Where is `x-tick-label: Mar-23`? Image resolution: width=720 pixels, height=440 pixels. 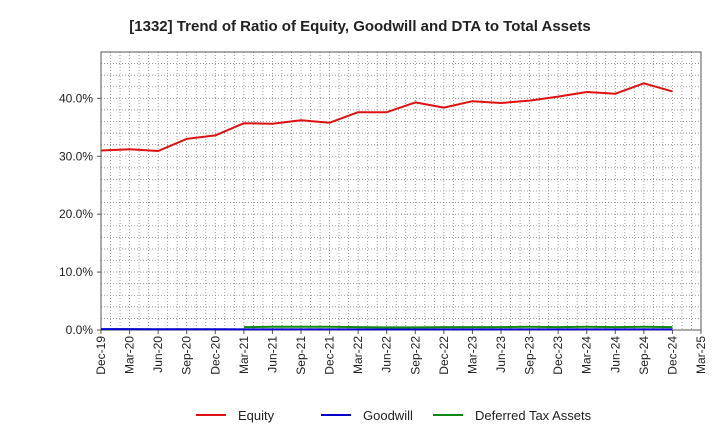 x-tick-label: Mar-23 is located at coordinates (472, 355).